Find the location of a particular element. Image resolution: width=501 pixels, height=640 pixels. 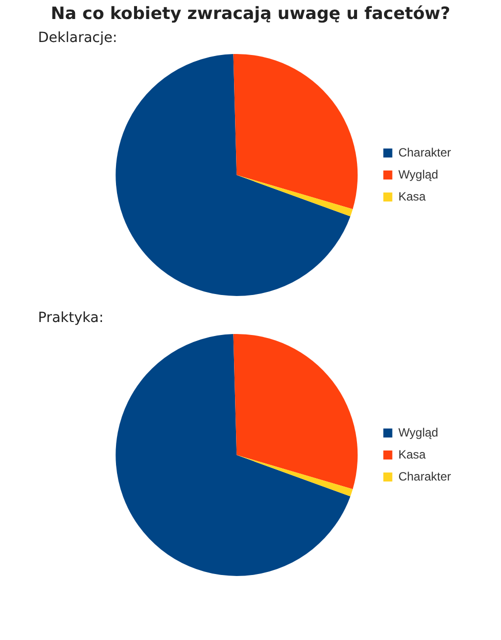

chart-subtitle: Deklaracje: is located at coordinates (78, 38).